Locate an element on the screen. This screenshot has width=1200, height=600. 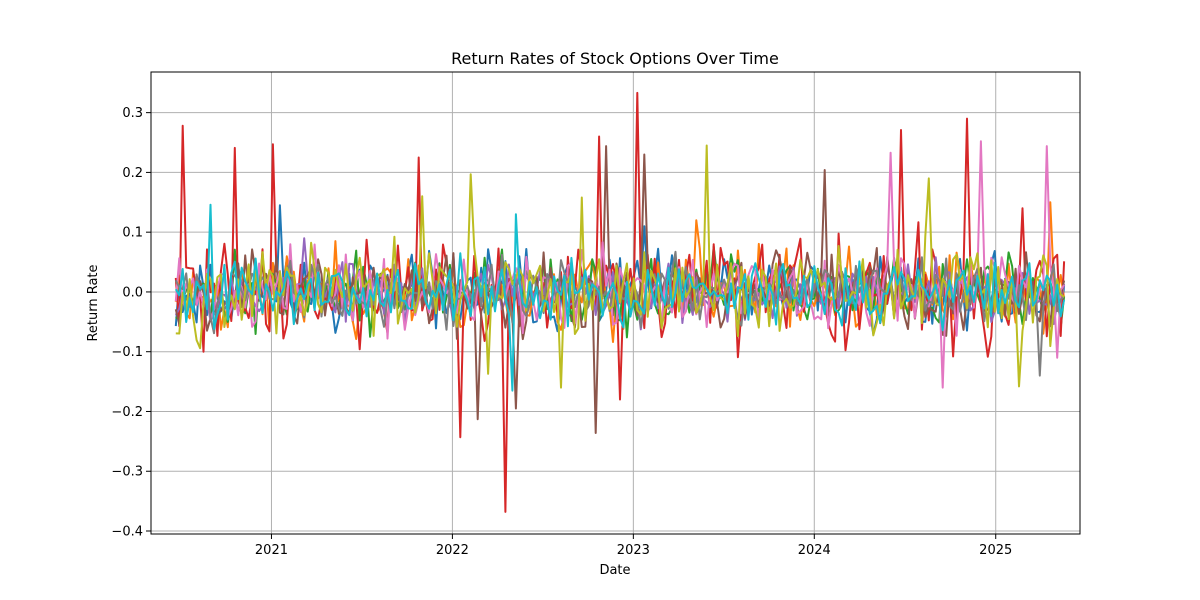
x-tick-label: 2023 is located at coordinates (633, 550).